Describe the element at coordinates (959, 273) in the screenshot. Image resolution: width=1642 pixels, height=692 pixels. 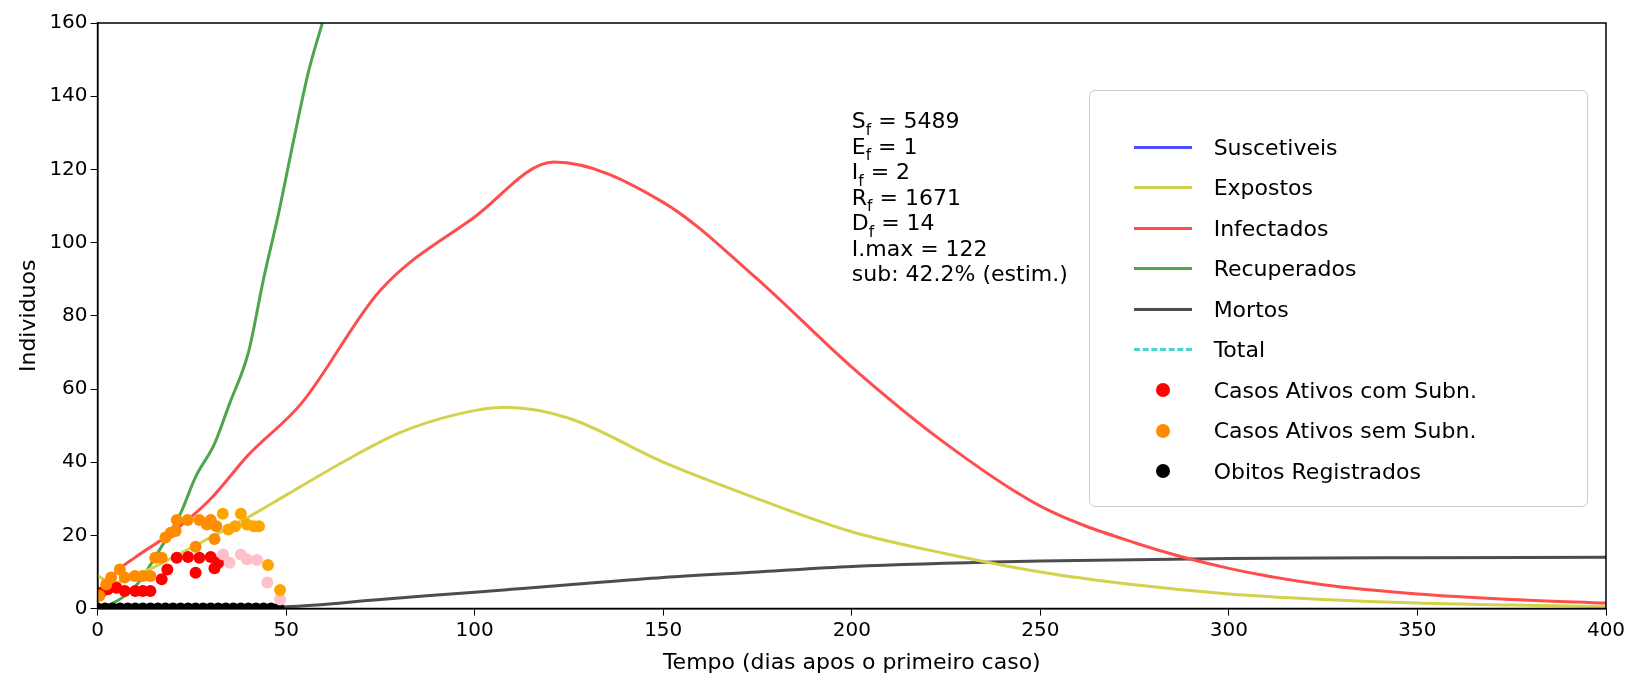
I see `annotation: sub: 42.2% (estim.)` at that location.